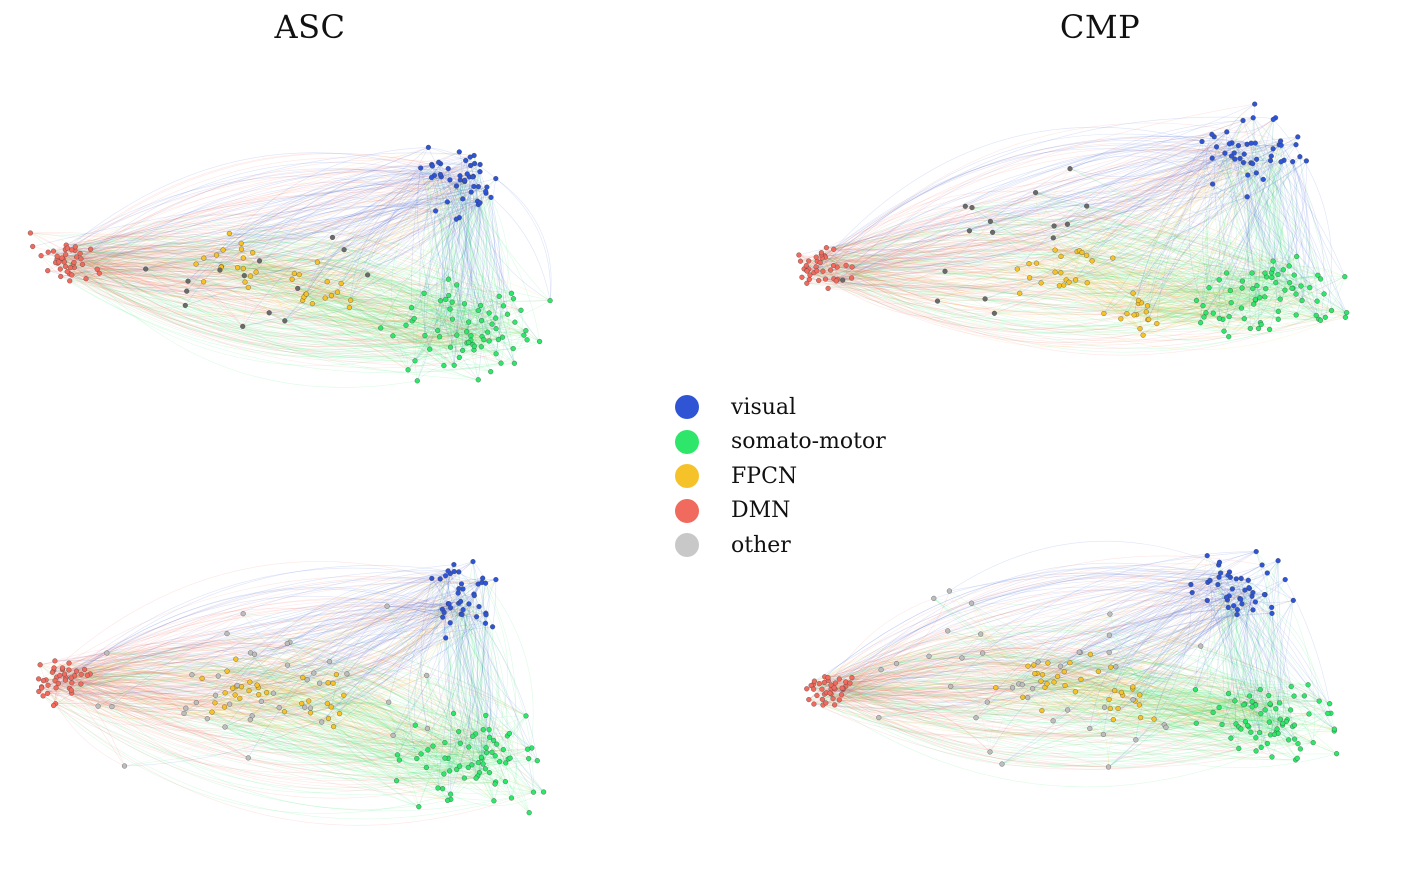 The width and height of the screenshot is (1424, 870). What do you see at coordinates (790, 476) in the screenshot?
I see `legend-item-fpcn: FPCN` at bounding box center [790, 476].